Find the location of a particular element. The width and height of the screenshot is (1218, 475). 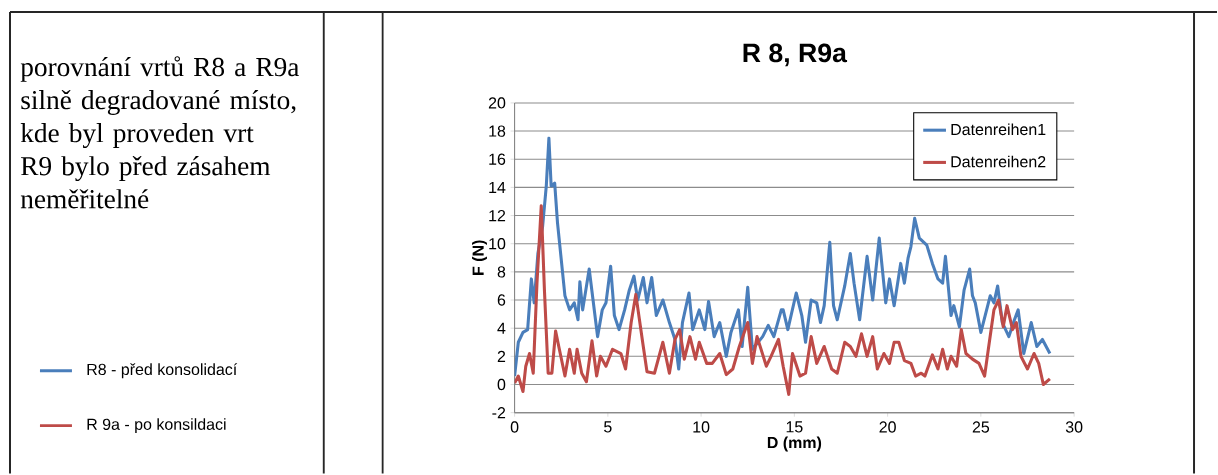

x-tick-label: 15 is located at coordinates (794, 427).